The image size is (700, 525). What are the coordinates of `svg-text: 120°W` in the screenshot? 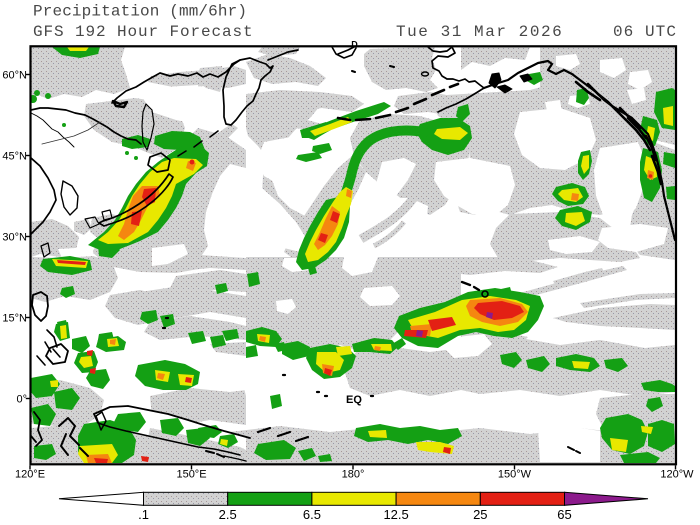 It's located at (677, 475).